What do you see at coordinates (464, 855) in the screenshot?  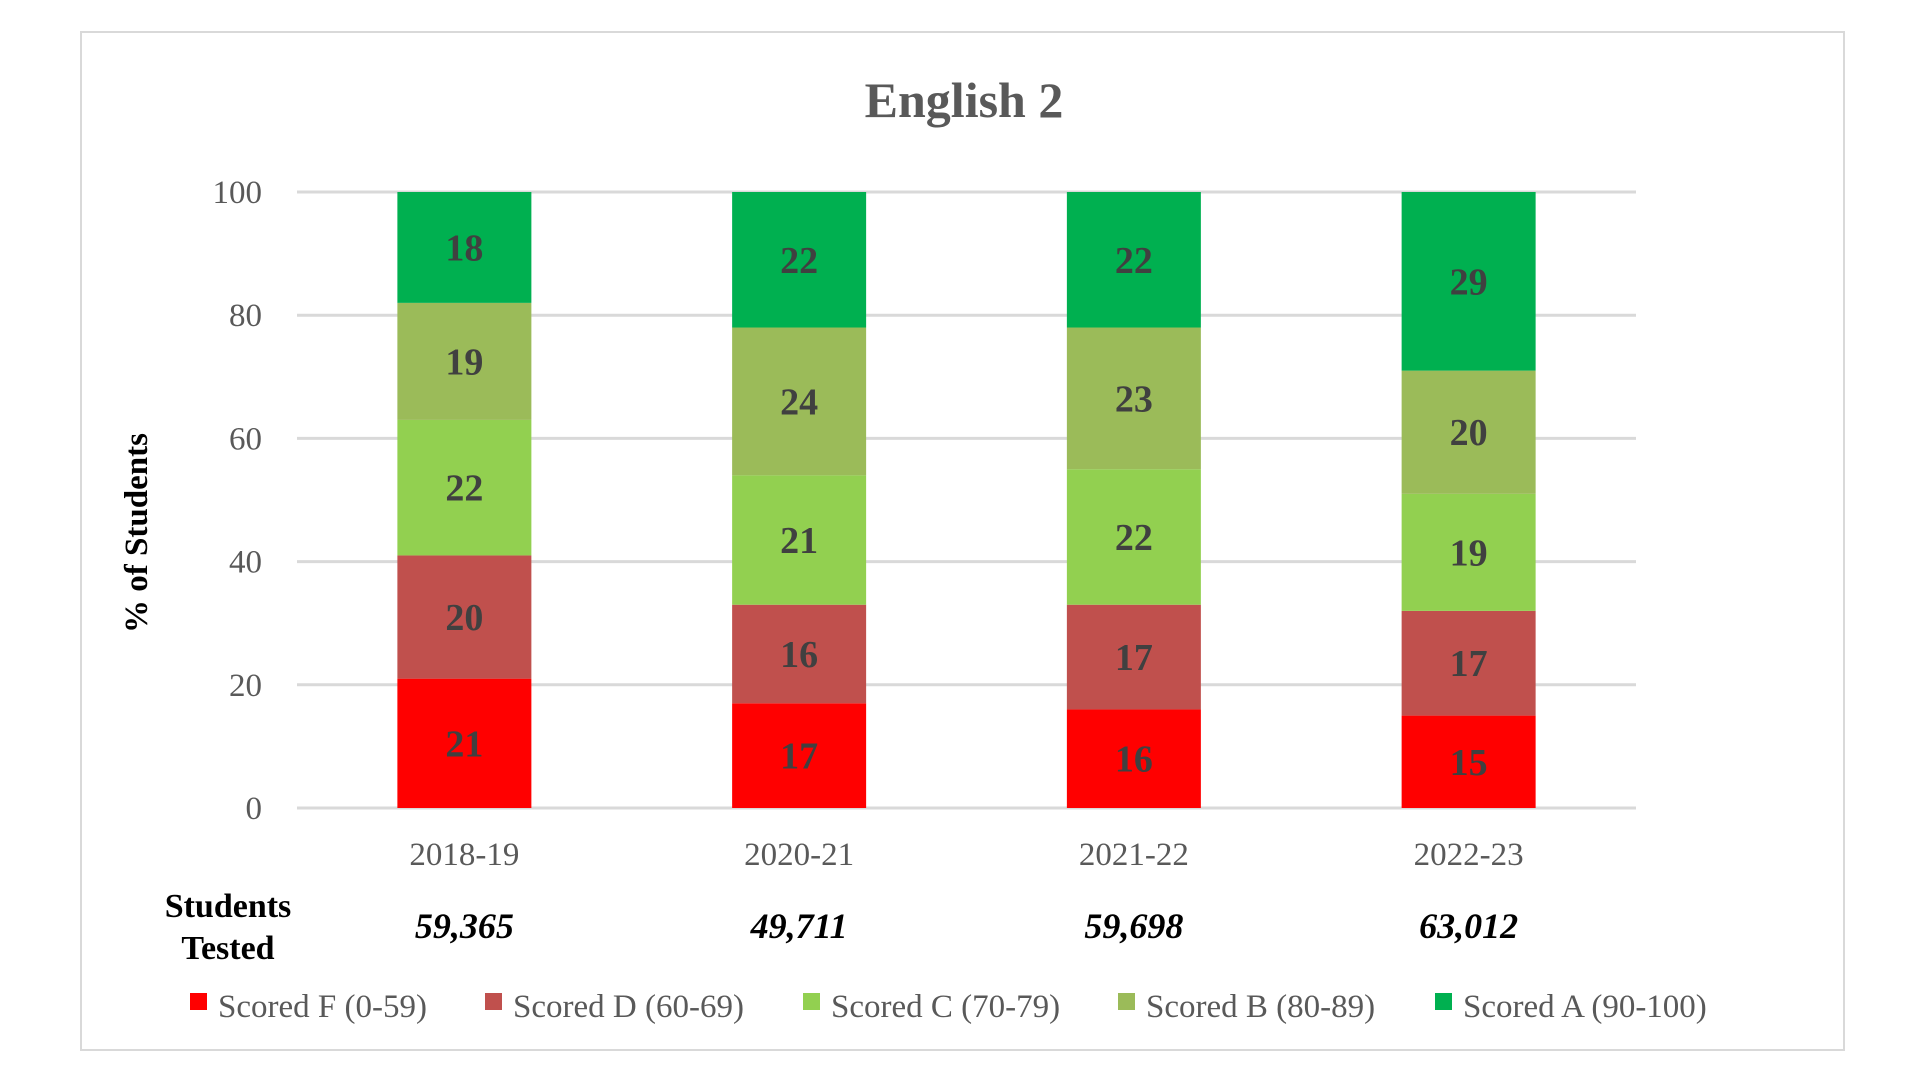 I see `x-tick-label: 2018-19` at bounding box center [464, 855].